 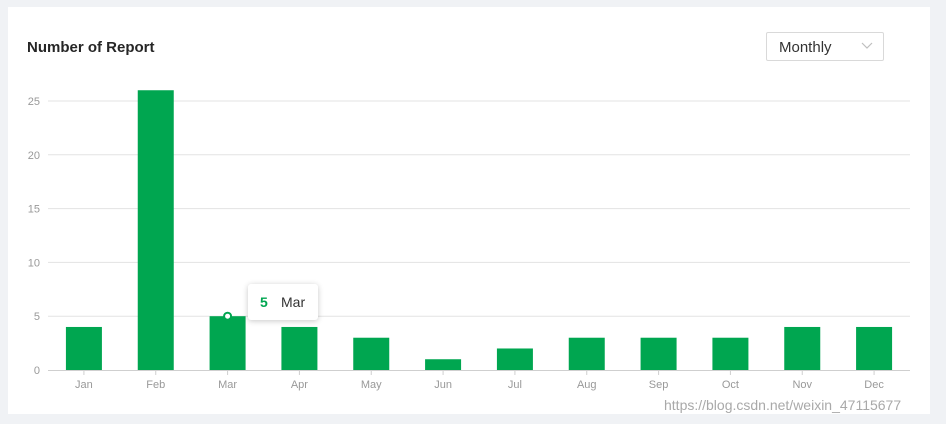 I want to click on x-tick-label: Dec, so click(x=874, y=385).